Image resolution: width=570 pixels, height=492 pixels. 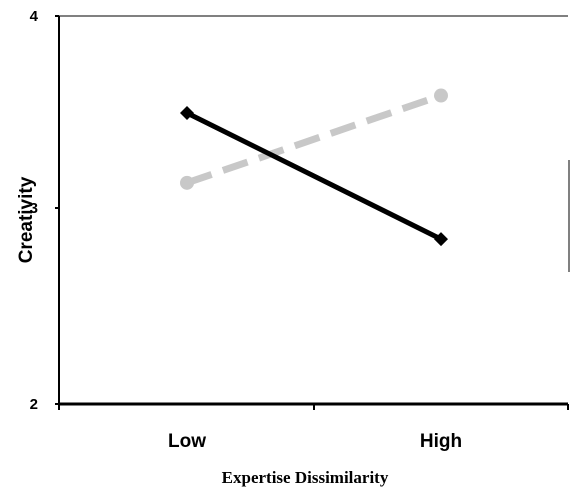 What do you see at coordinates (305, 477) in the screenshot?
I see `x-axis-title: Expertise Dissimilarity` at bounding box center [305, 477].